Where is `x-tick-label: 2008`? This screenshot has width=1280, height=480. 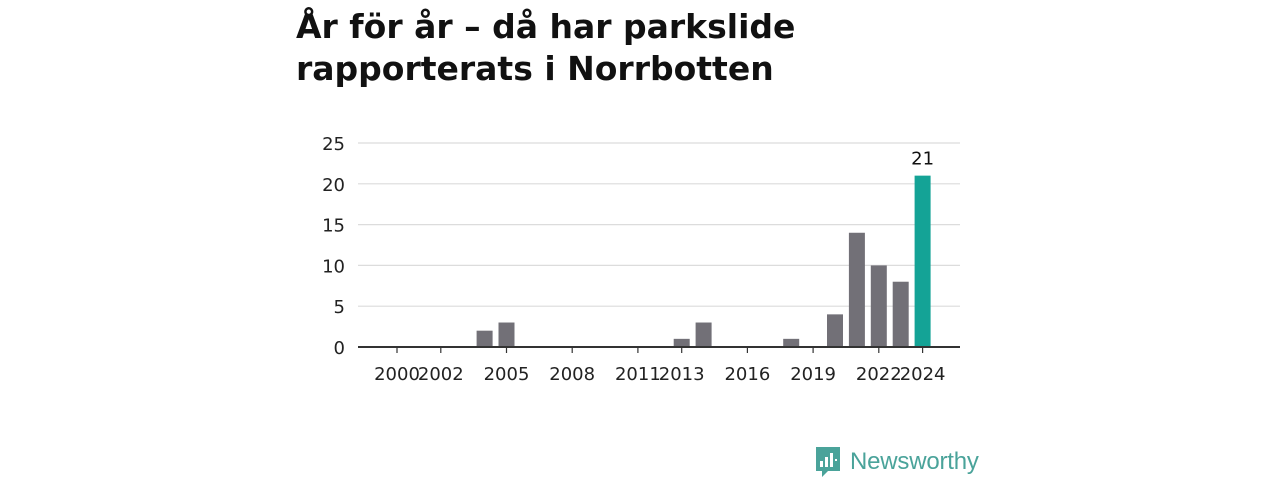 x-tick-label: 2008 is located at coordinates (572, 374).